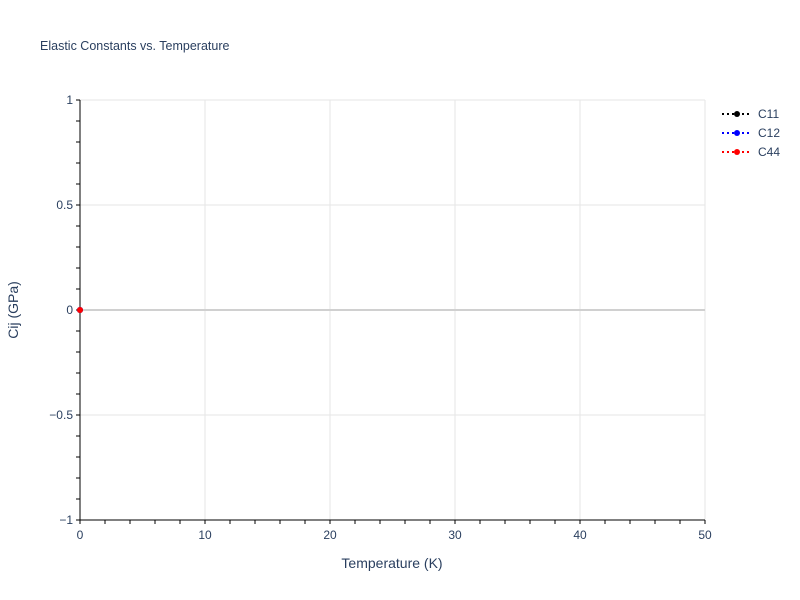 The width and height of the screenshot is (800, 600). I want to click on legend-item-C11: C11, so click(750, 114).